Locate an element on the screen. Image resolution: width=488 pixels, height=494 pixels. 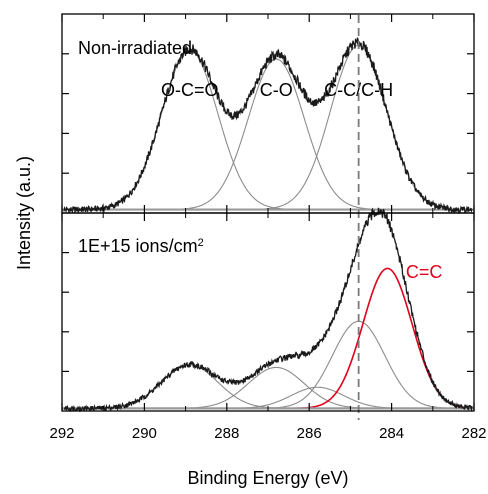
x-axis-title: Binding Energy (eV) is located at coordinates (267, 478).